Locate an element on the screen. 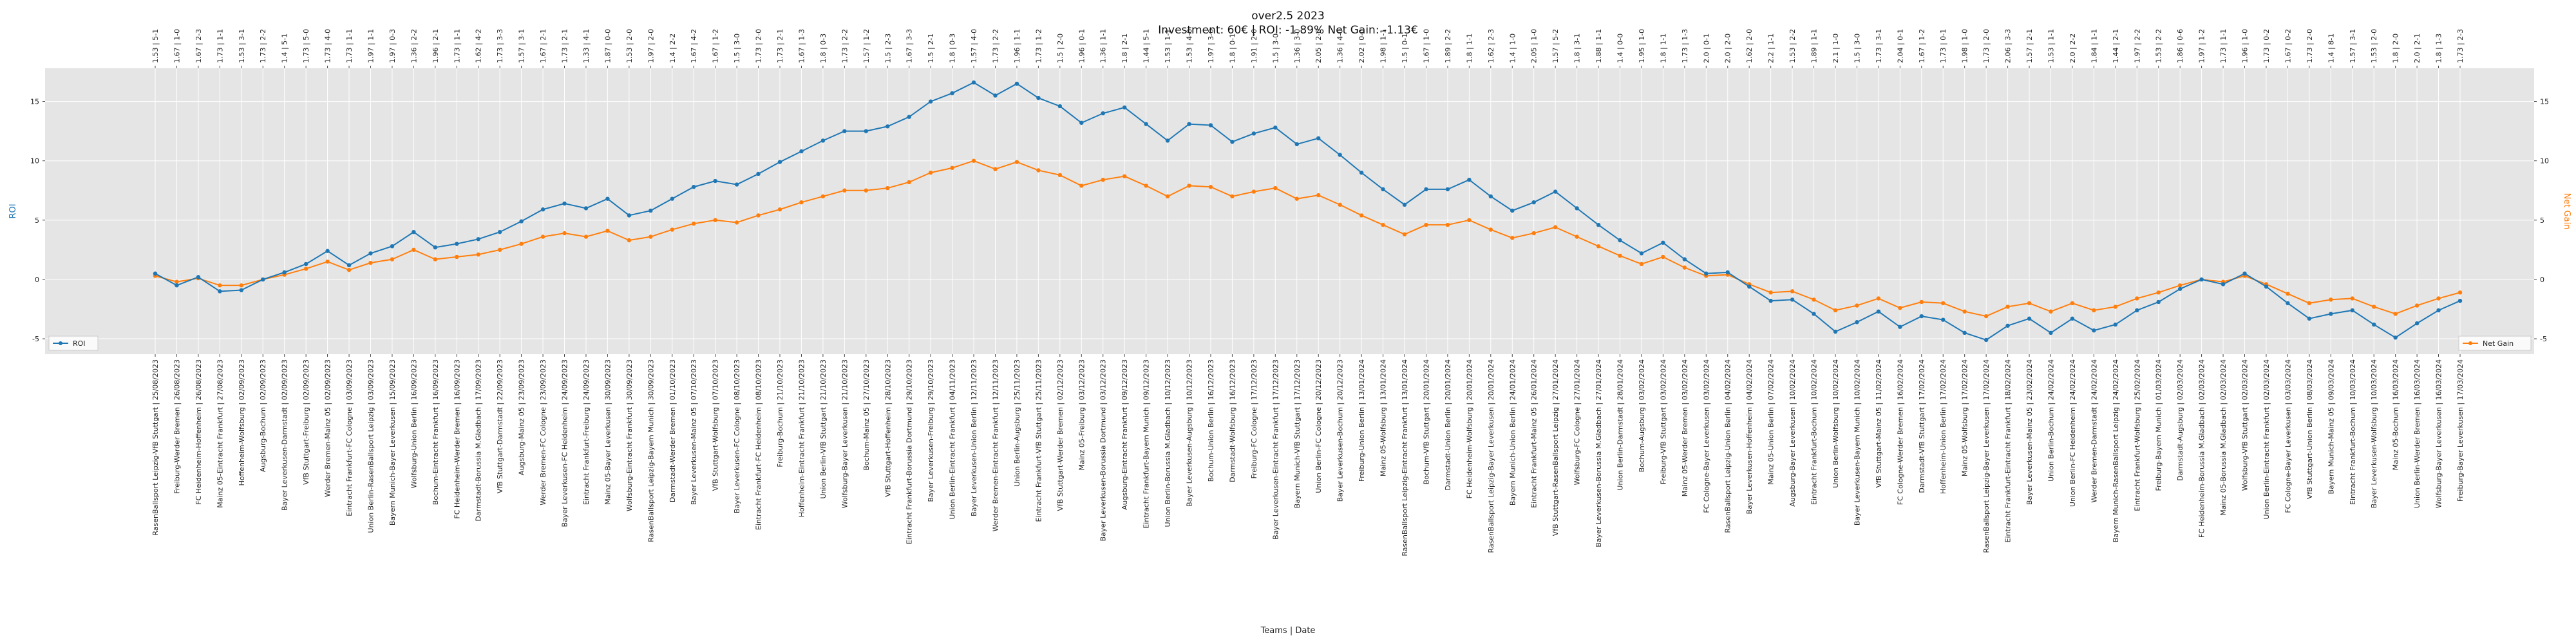  top-odds-label: 1.96 | 0-1 is located at coordinates (1081, 46).